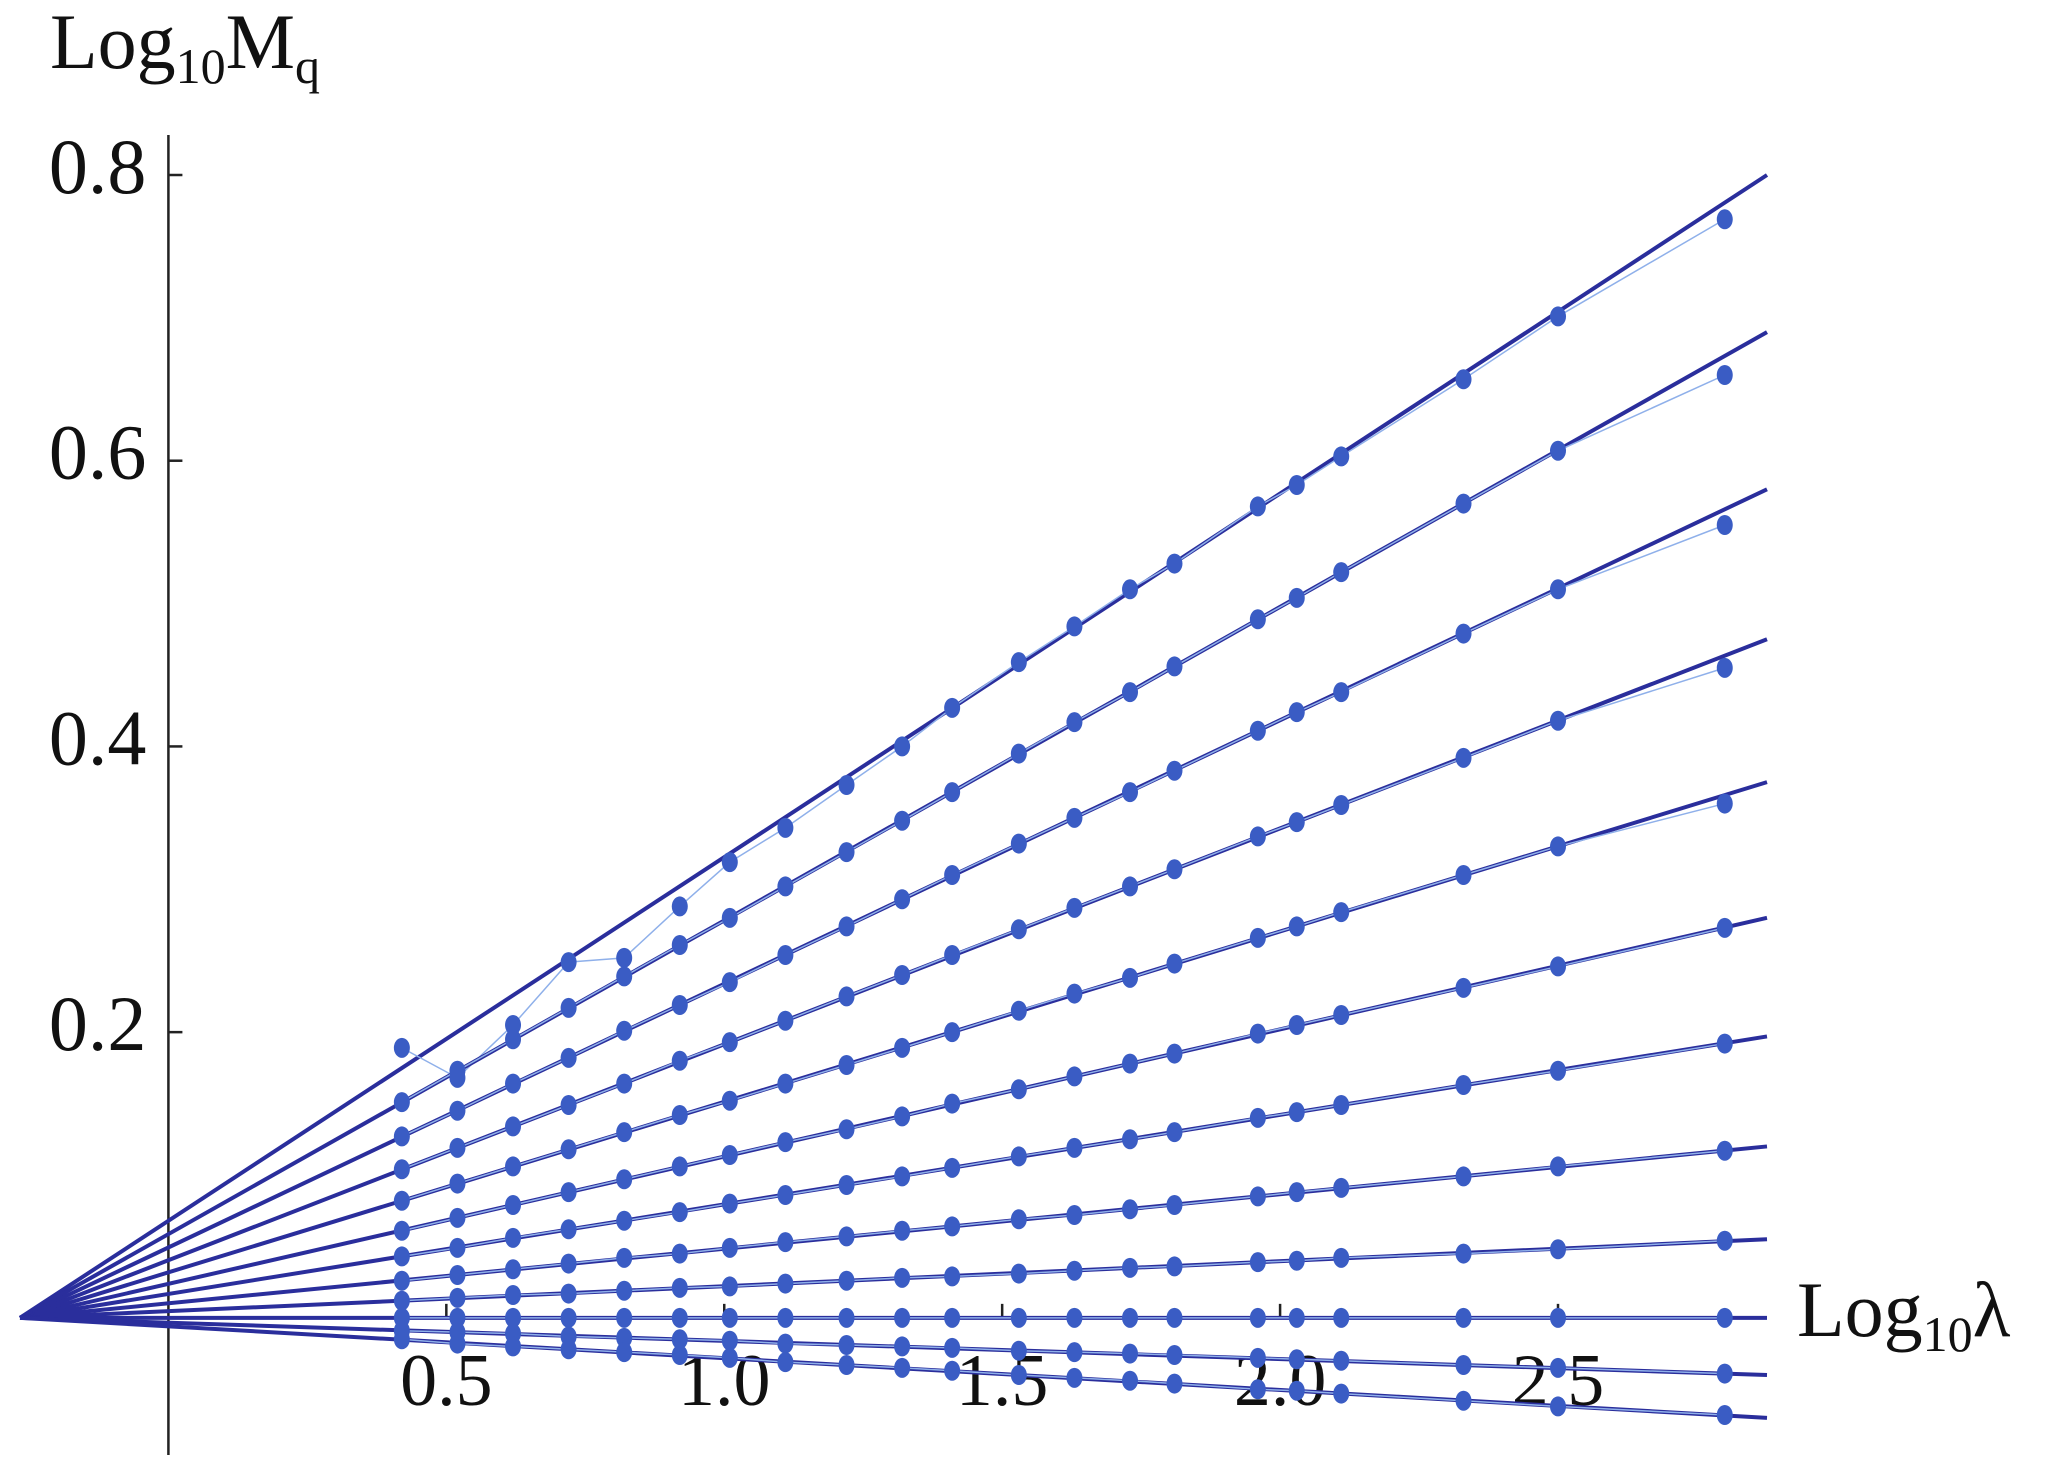 The image size is (2067, 1467). Describe the element at coordinates (98, 452) in the screenshot. I see `y-tick-label: 0.6` at that location.